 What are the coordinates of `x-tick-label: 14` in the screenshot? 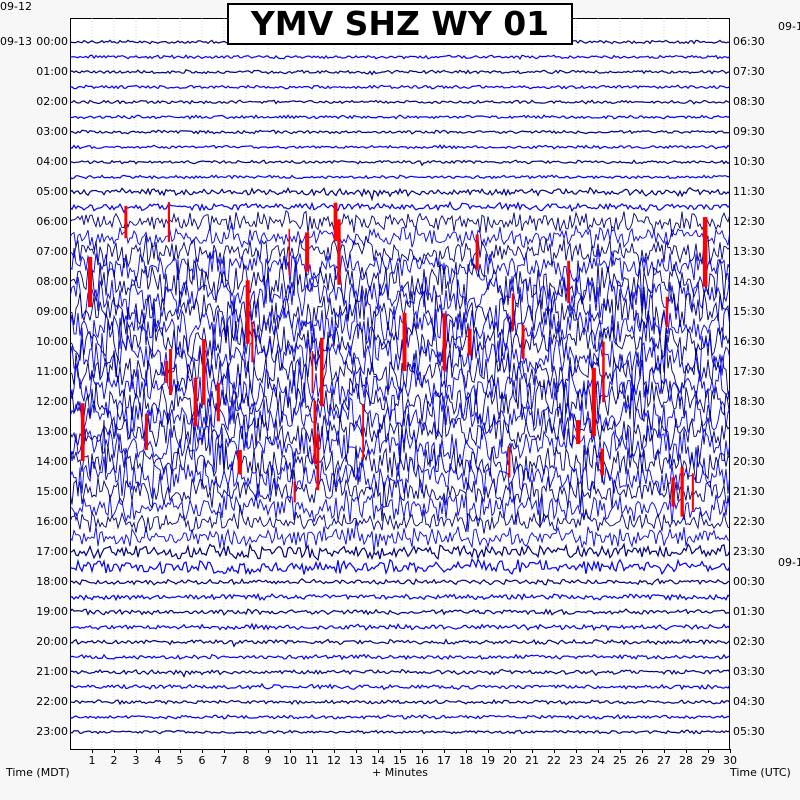 It's located at (378, 760).